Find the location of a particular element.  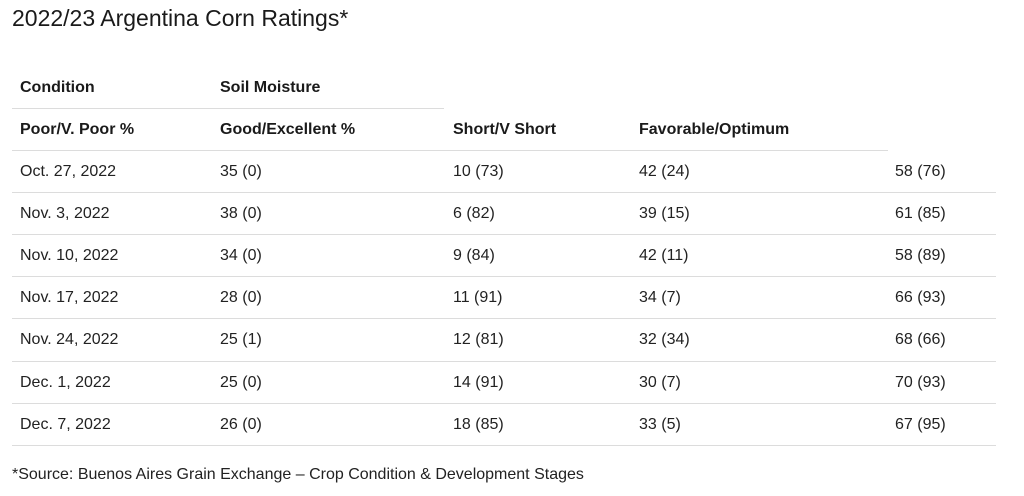

cell-value: 42 (24) is located at coordinates (664, 171).